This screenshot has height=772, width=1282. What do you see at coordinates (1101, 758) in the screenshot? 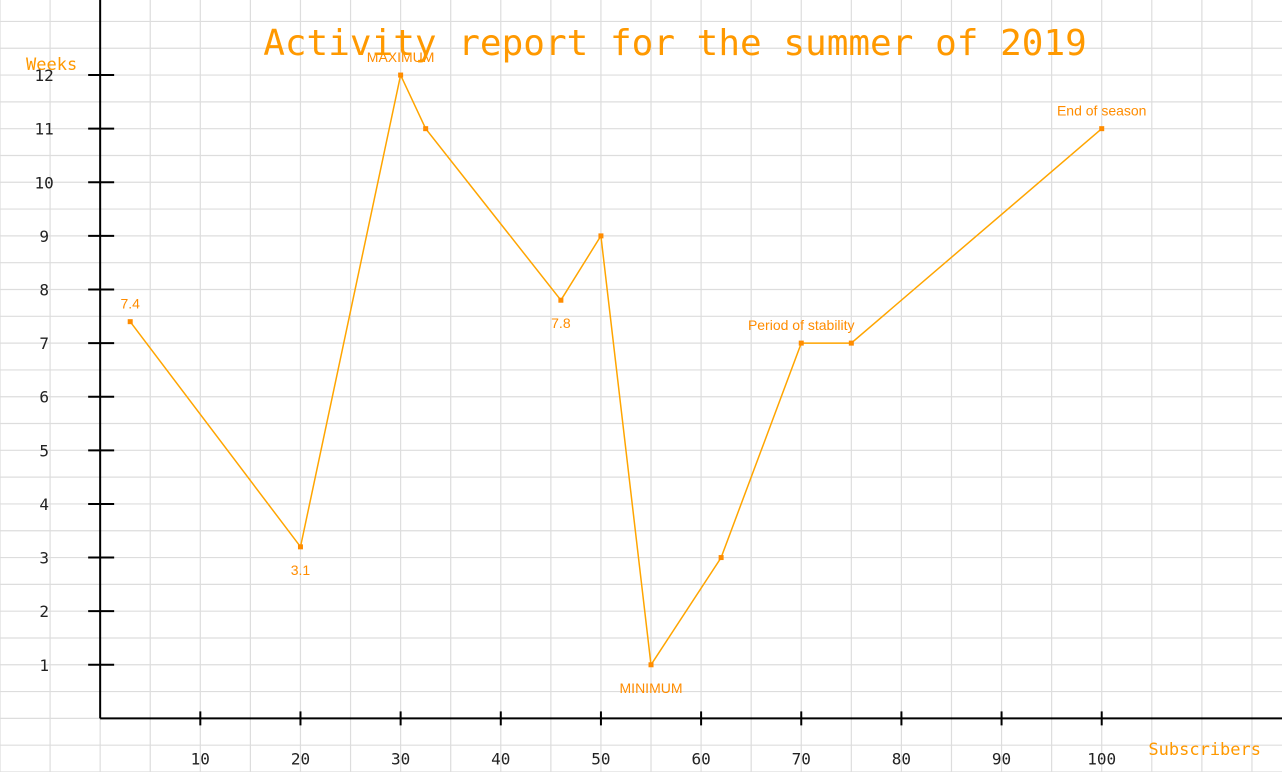
I see `x-tick-label: 100` at bounding box center [1101, 758].